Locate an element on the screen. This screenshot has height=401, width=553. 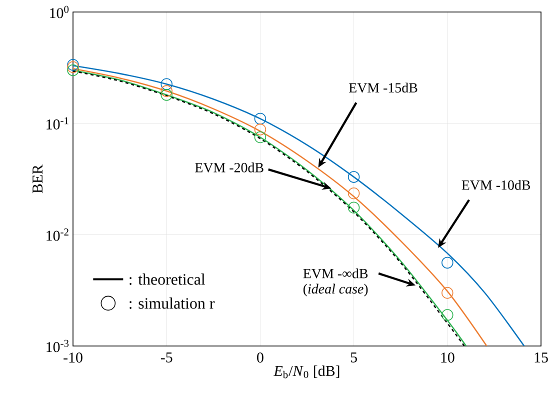
x-axis-title: E$_{b}$/N$_{0}$ [dB] is located at coordinates (307, 371).